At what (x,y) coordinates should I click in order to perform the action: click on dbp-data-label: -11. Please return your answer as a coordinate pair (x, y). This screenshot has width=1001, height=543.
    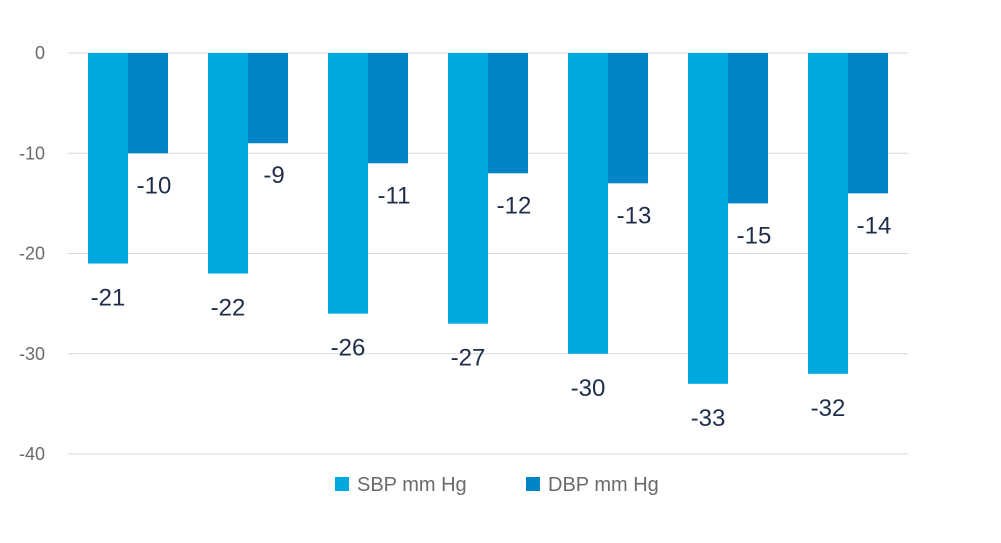
    Looking at the image, I should click on (394, 195).